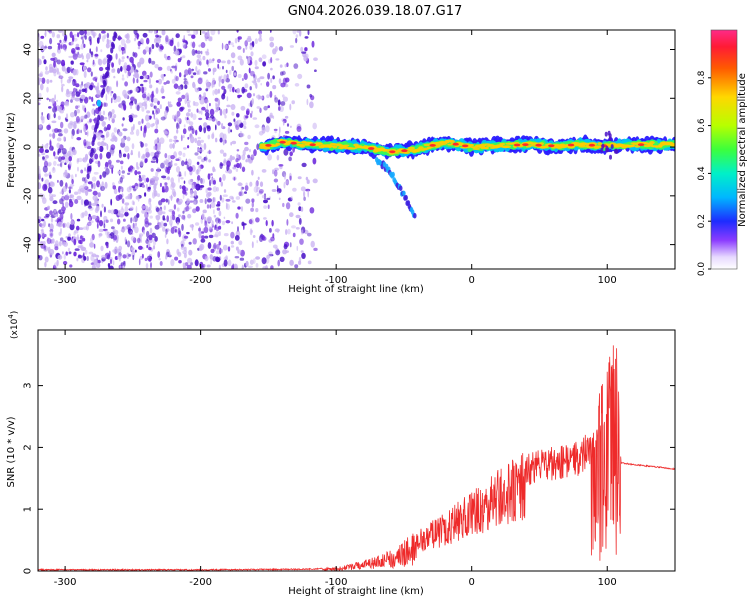 Image resolution: width=750 pixels, height=600 pixels. I want to click on spectrogram-xtick-label: -100, so click(336, 280).